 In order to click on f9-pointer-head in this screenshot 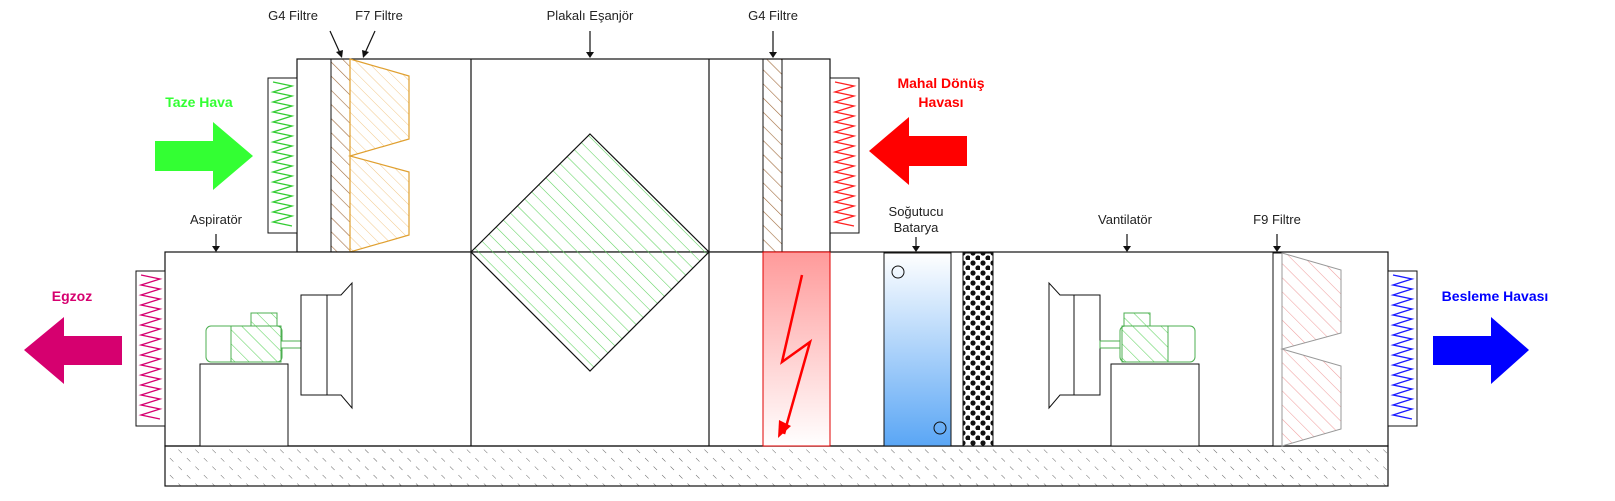, I will do `click(1277, 249)`.